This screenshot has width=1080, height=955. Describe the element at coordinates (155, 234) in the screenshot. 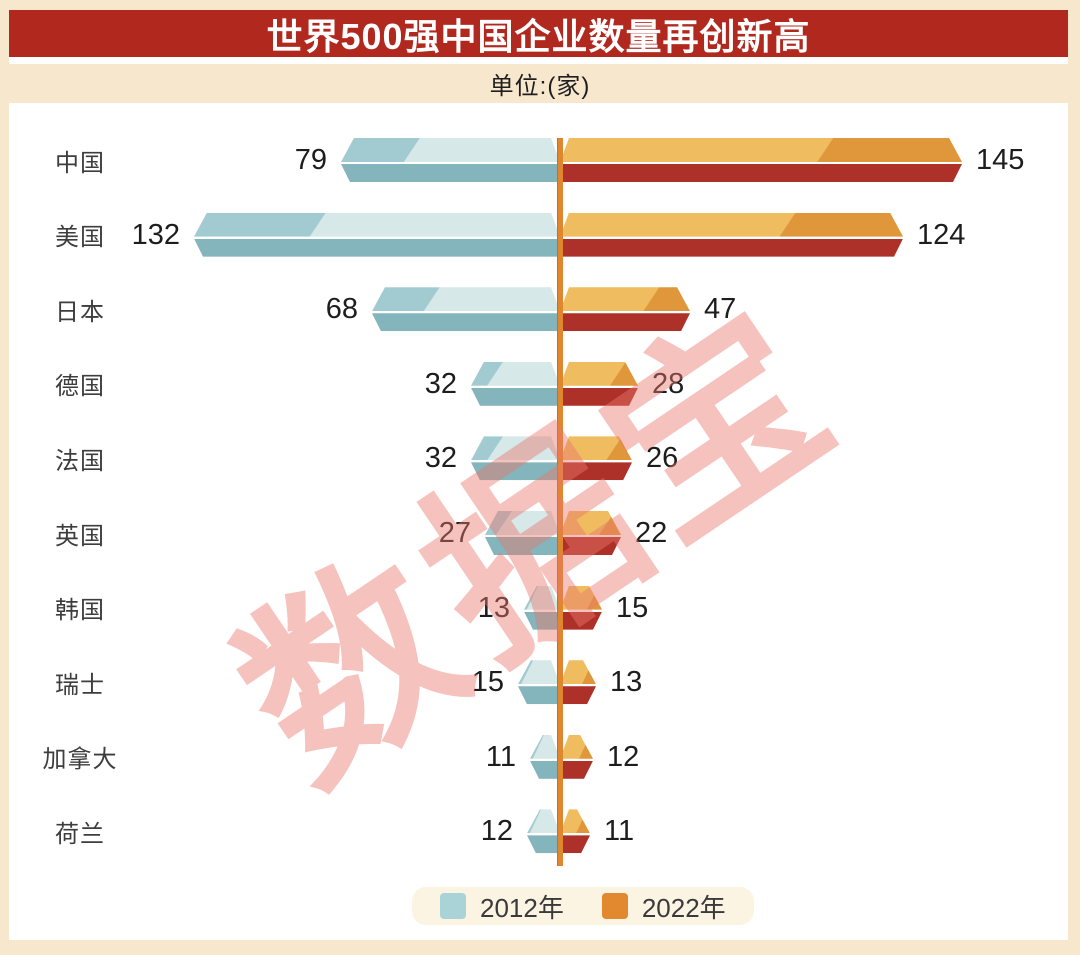

I see `value-2012: 132` at that location.